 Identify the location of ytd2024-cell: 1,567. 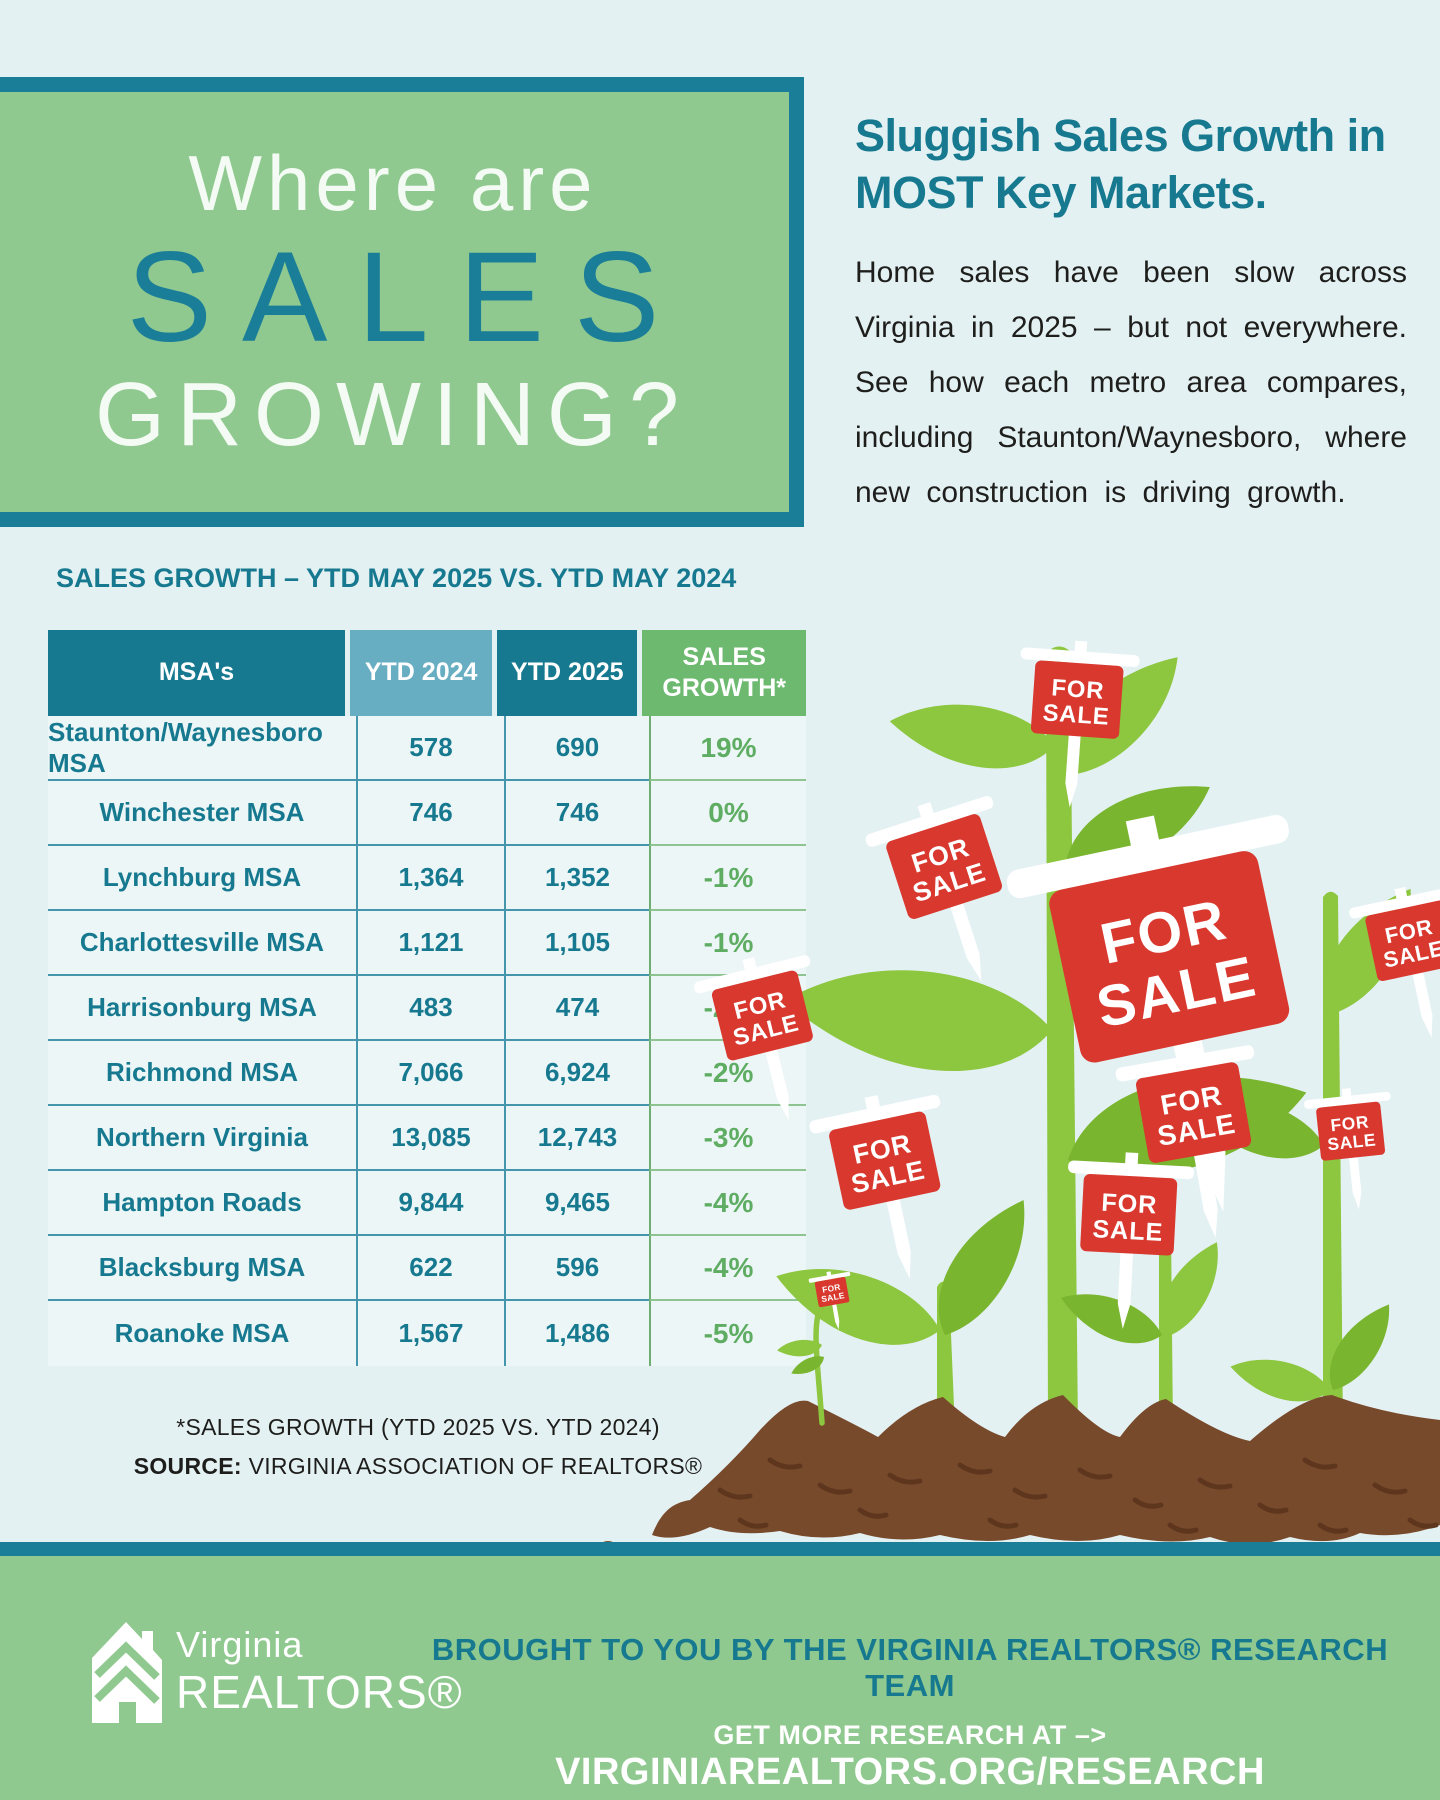
(430, 1333).